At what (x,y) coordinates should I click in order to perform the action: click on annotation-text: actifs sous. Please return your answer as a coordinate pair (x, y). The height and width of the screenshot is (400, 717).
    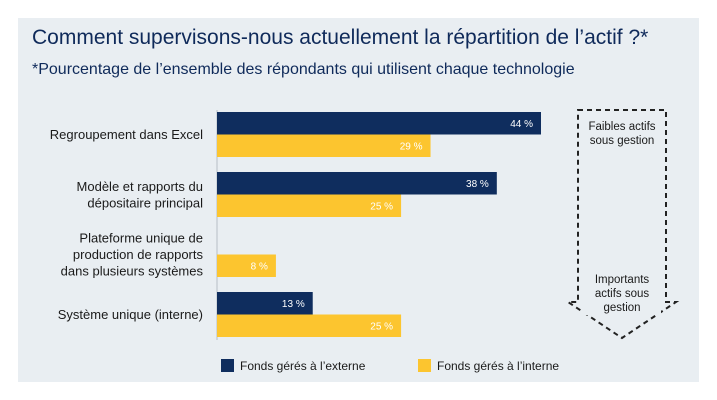
    Looking at the image, I should click on (622, 294).